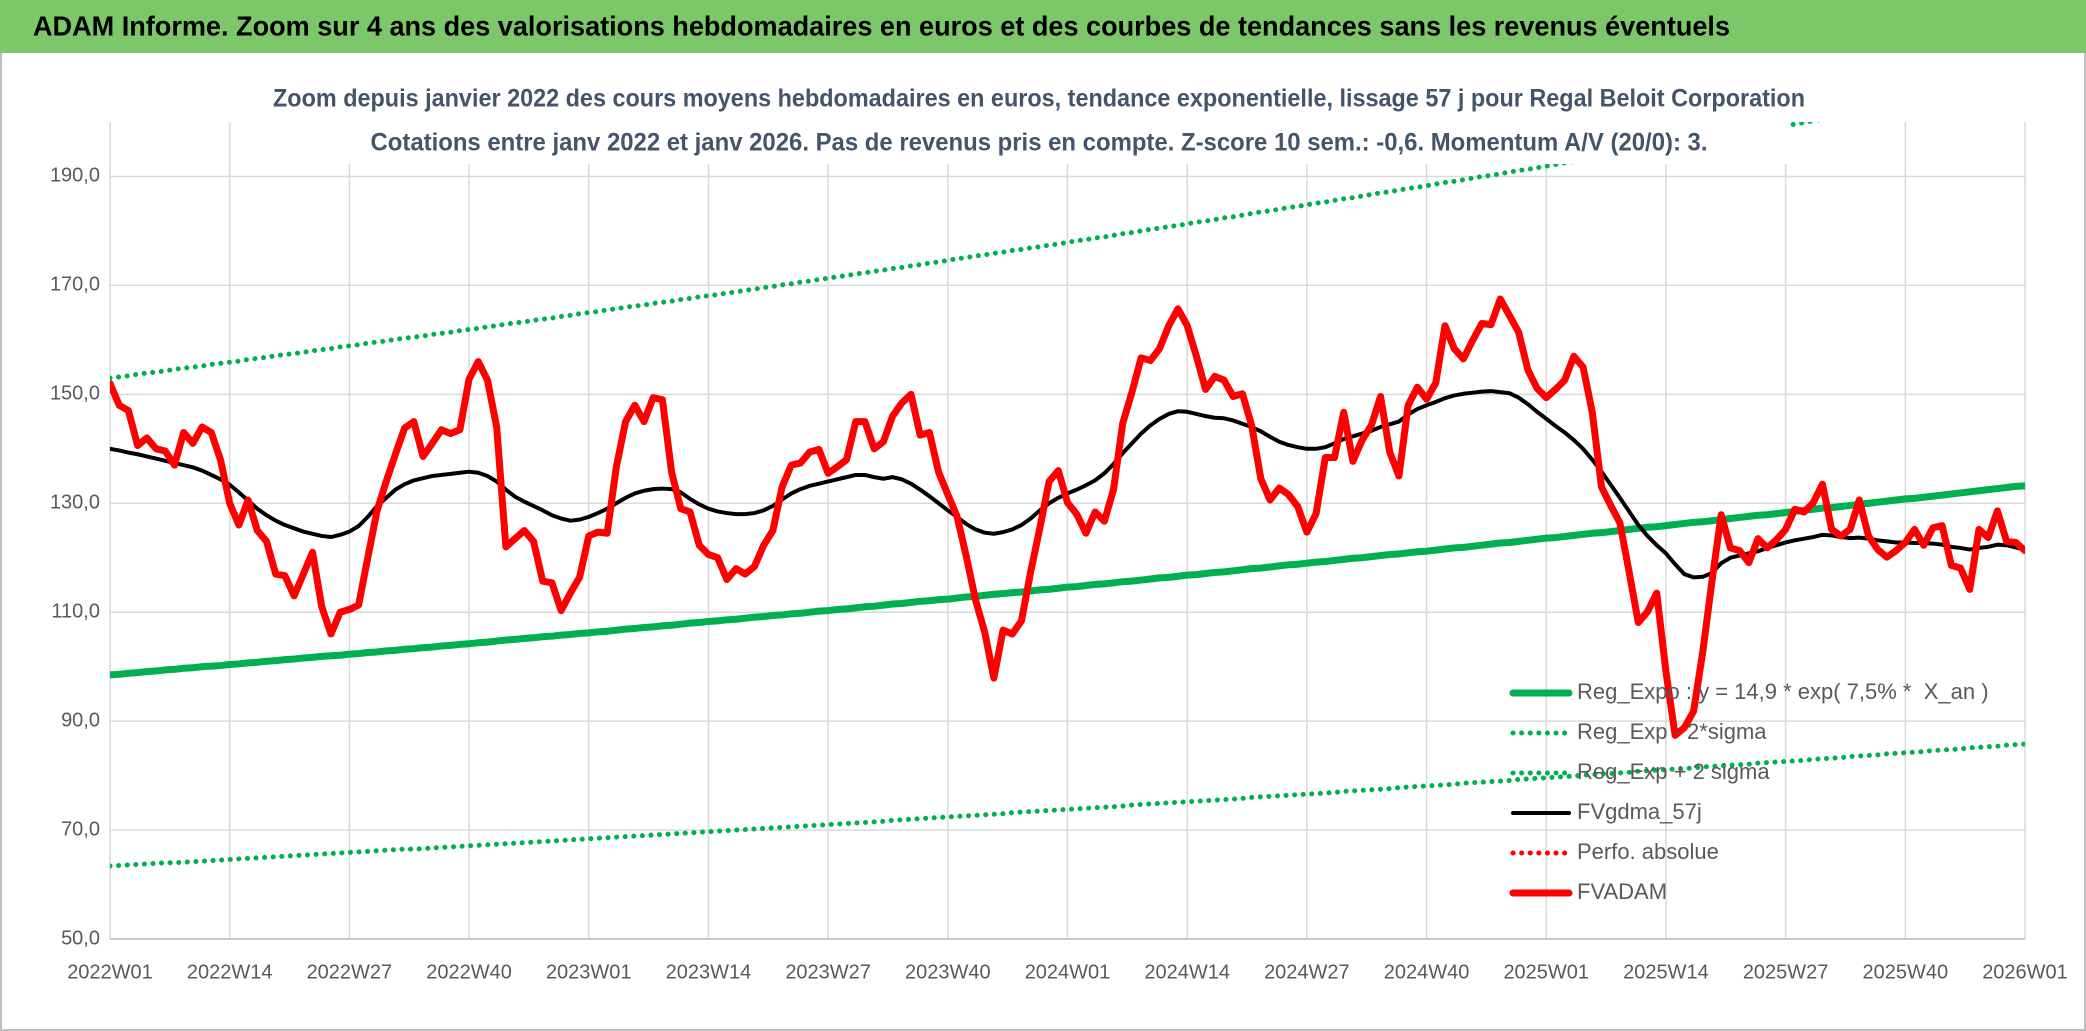  What do you see at coordinates (469, 972) in the screenshot?
I see `x-tick-label: 2022W40` at bounding box center [469, 972].